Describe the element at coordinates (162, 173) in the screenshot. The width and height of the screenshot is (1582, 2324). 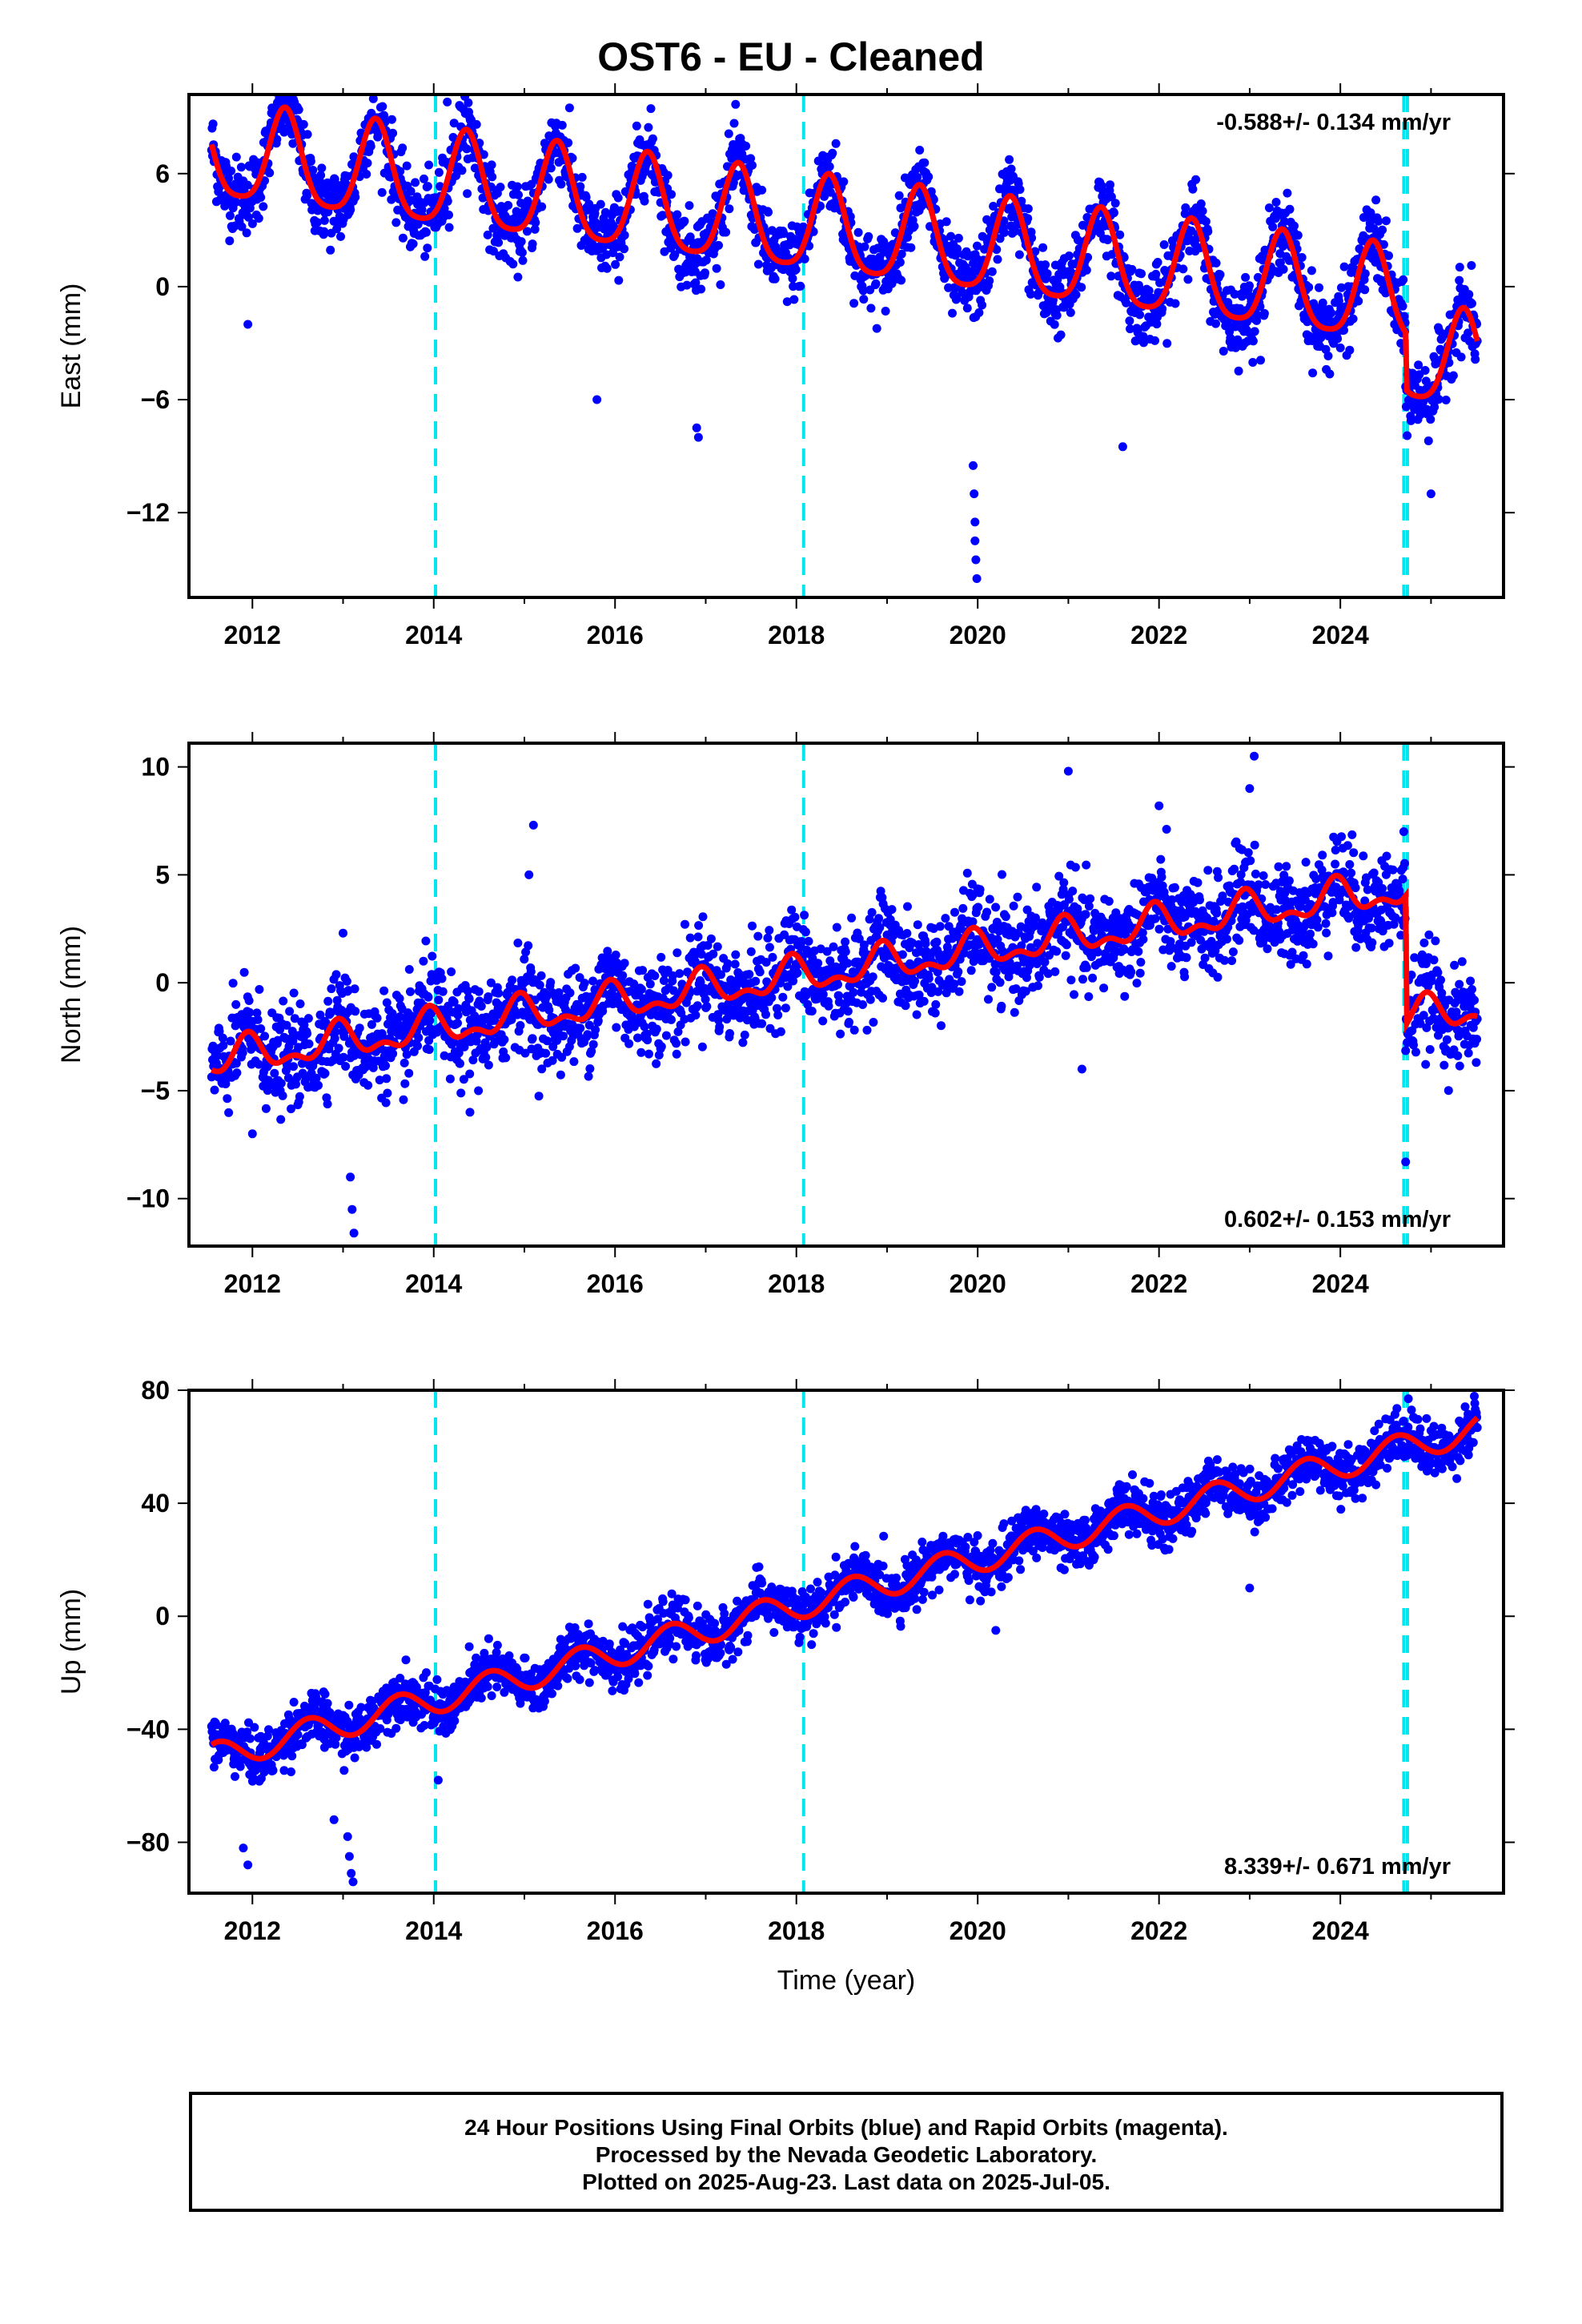
I see `y-tick-label: 6` at that location.